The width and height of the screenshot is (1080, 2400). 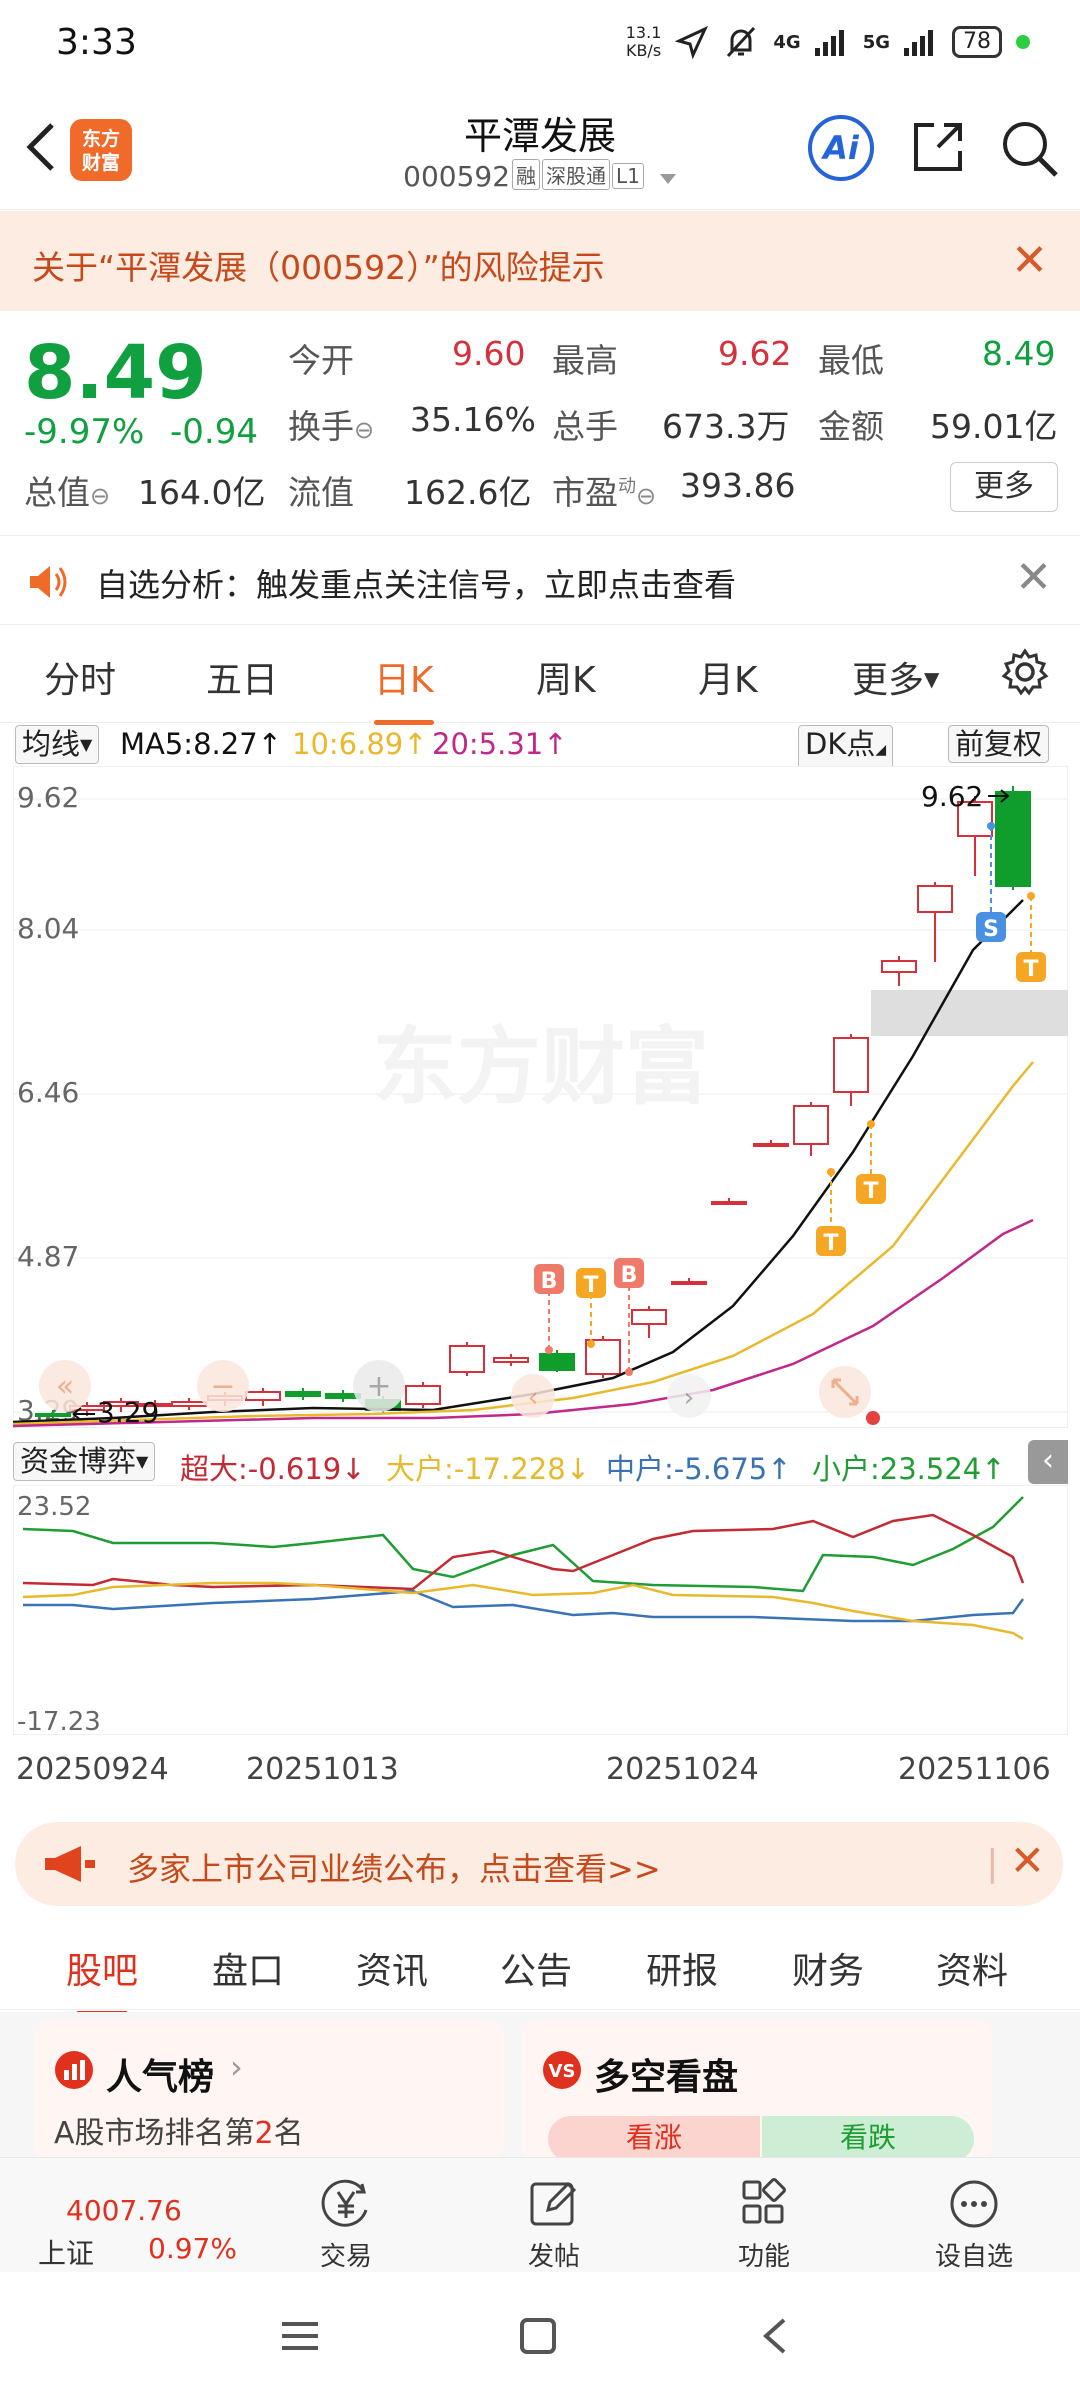 What do you see at coordinates (776, 2336) in the screenshot?
I see `back-icon` at bounding box center [776, 2336].